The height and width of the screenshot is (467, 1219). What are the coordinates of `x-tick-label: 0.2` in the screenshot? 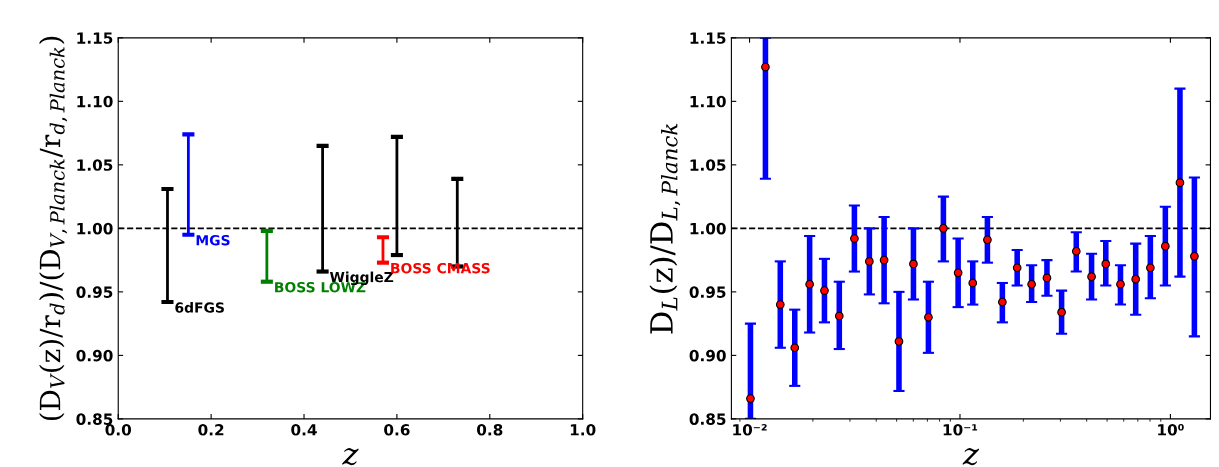 It's located at (211, 430).